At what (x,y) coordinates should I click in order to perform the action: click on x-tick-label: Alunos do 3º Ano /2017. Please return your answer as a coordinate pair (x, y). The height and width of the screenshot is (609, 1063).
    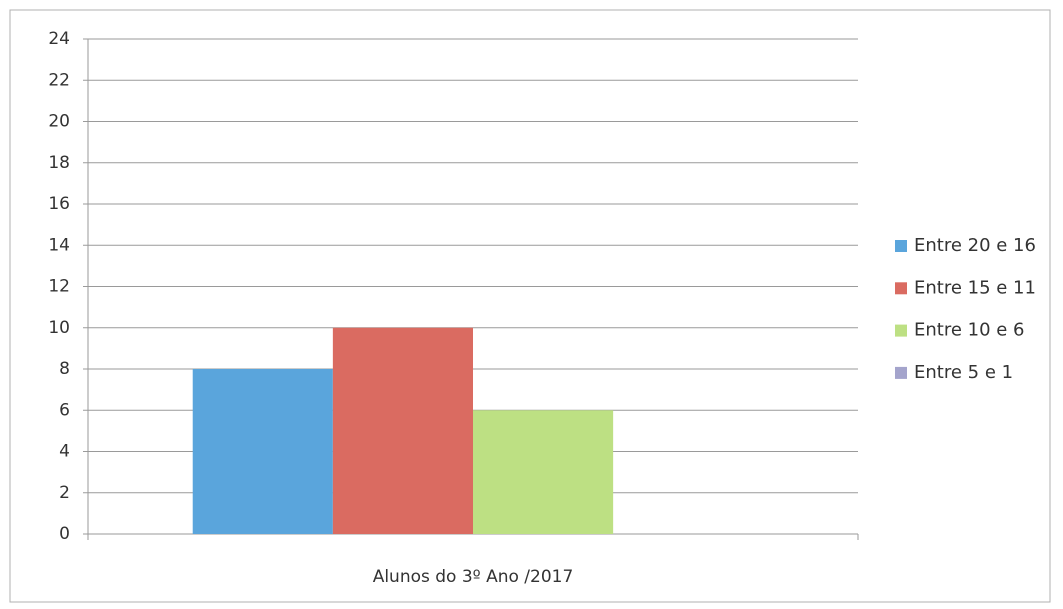
    Looking at the image, I should click on (473, 577).